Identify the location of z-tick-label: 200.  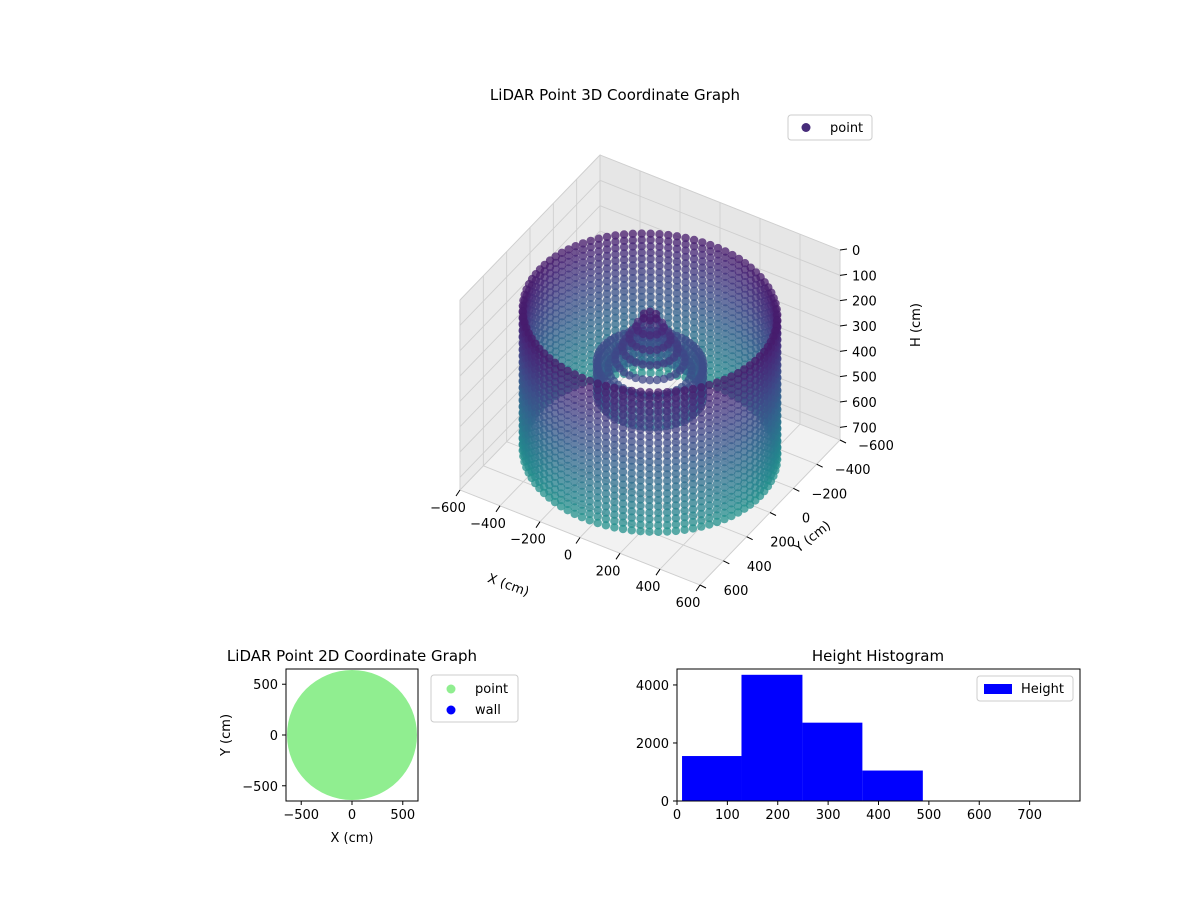
(864, 302).